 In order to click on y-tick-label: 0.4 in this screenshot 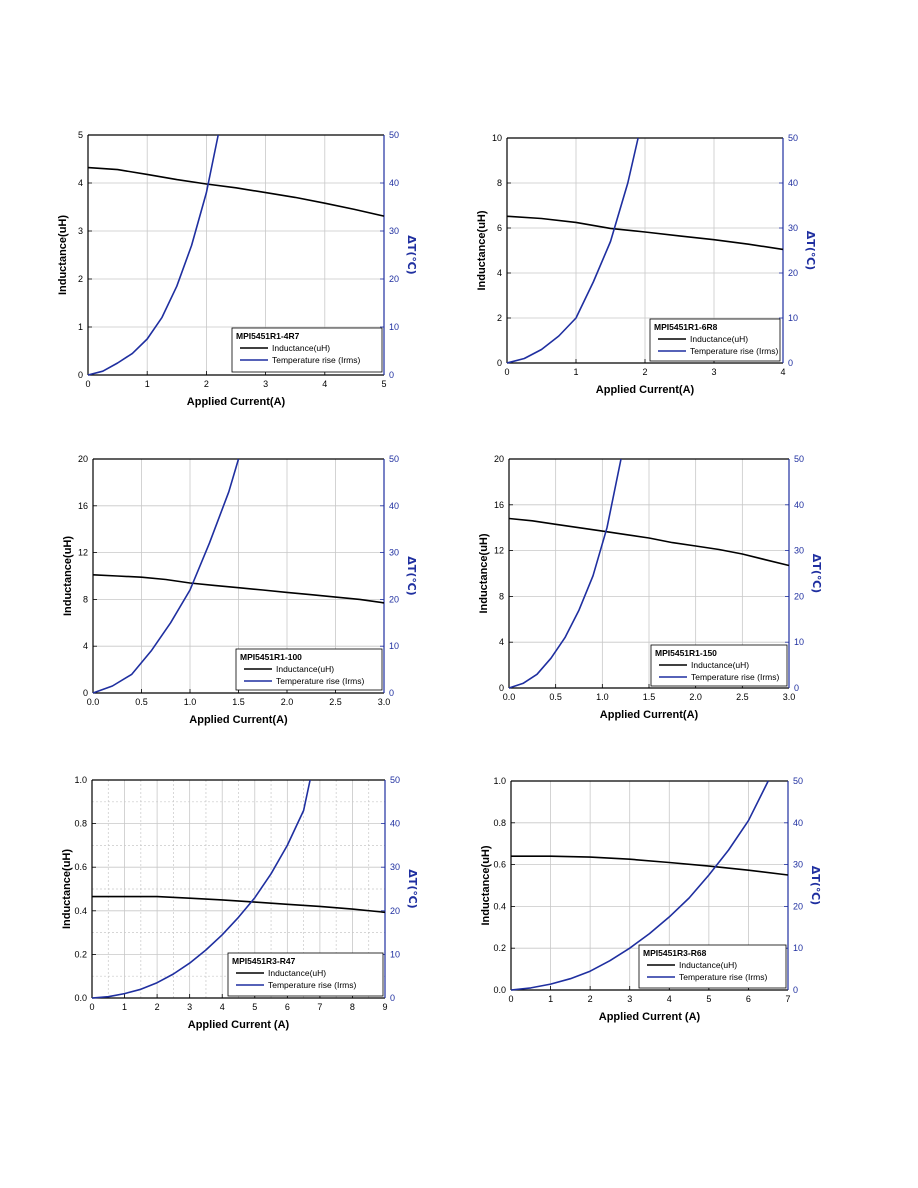, I will do `click(80, 911)`.